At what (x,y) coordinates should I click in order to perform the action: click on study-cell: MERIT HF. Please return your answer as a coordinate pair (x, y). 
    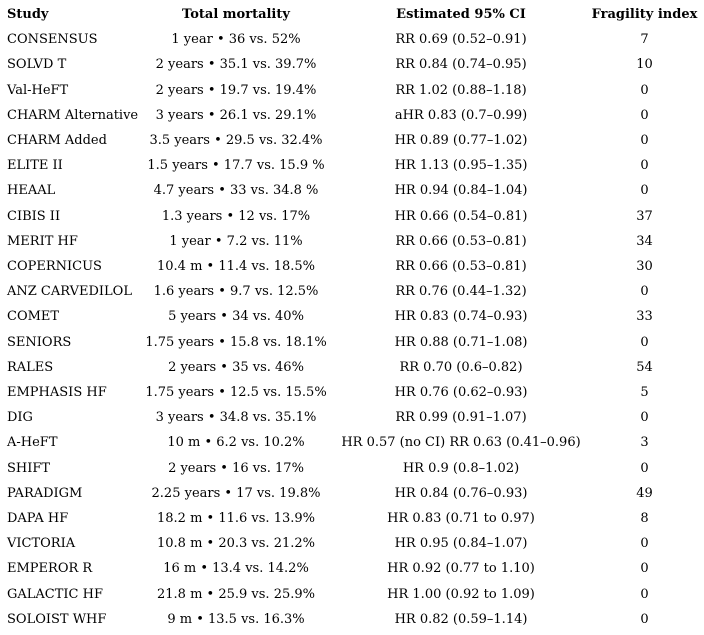
    Looking at the image, I should click on (42, 241).